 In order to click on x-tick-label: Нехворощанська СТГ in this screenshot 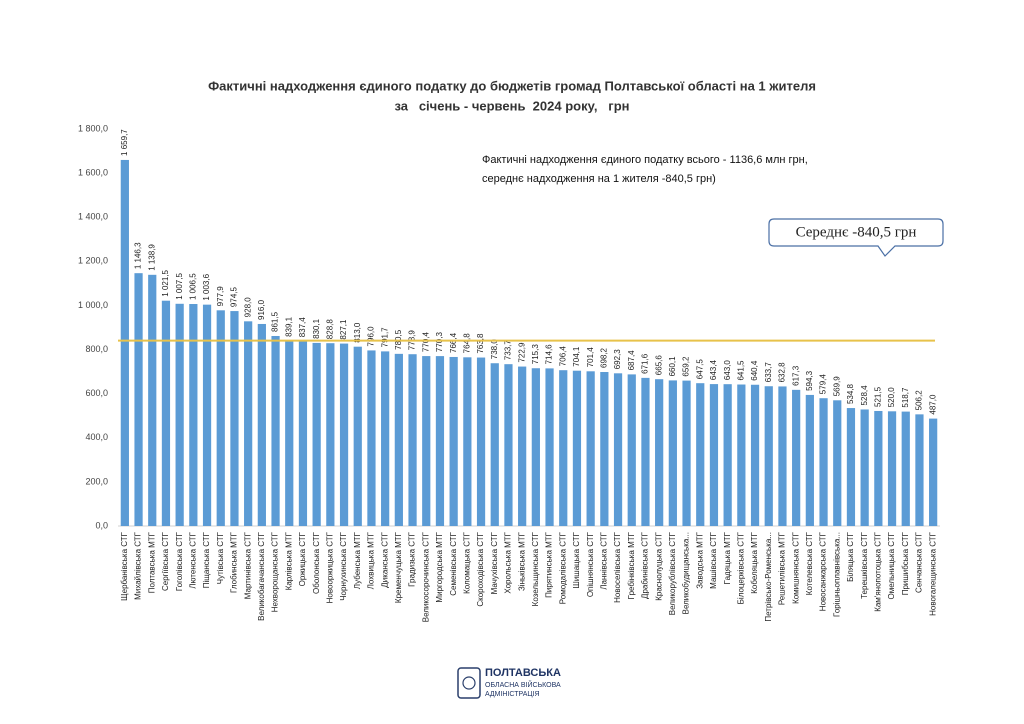, I will do `click(275, 571)`.